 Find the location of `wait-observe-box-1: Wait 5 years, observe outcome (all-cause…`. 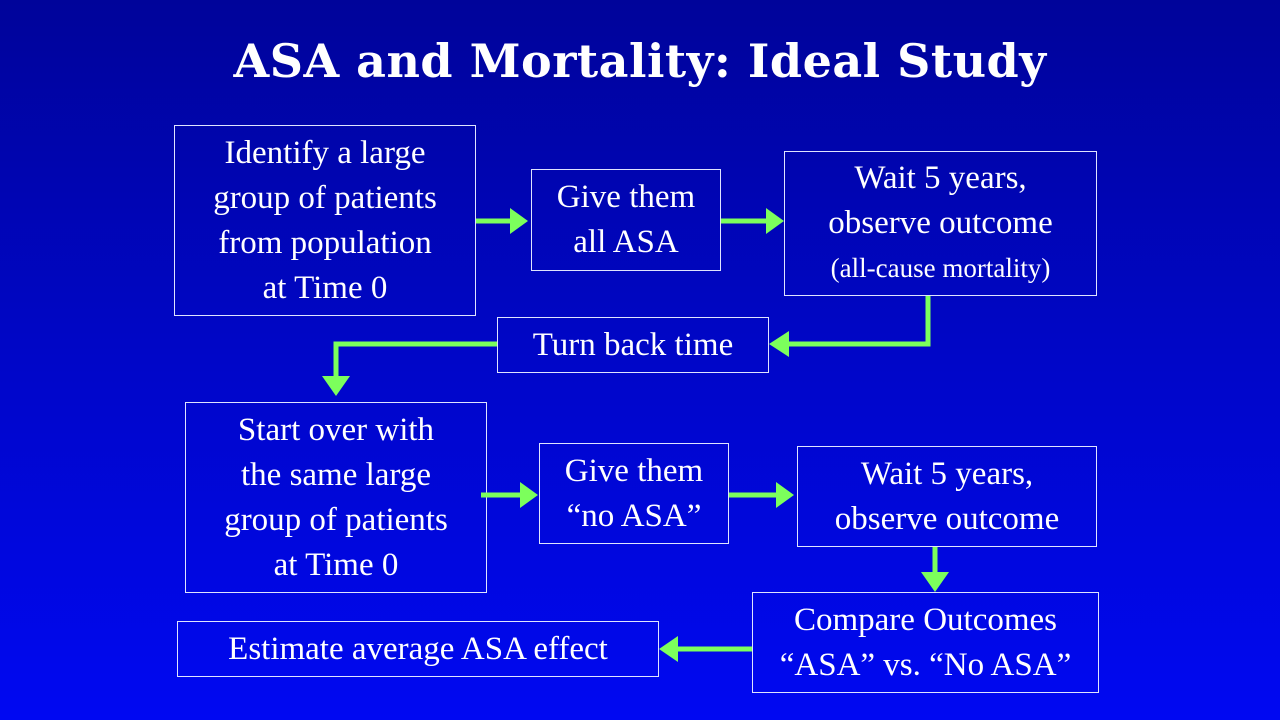

wait-observe-box-1: Wait 5 years, observe outcome (all-cause… is located at coordinates (940, 223).